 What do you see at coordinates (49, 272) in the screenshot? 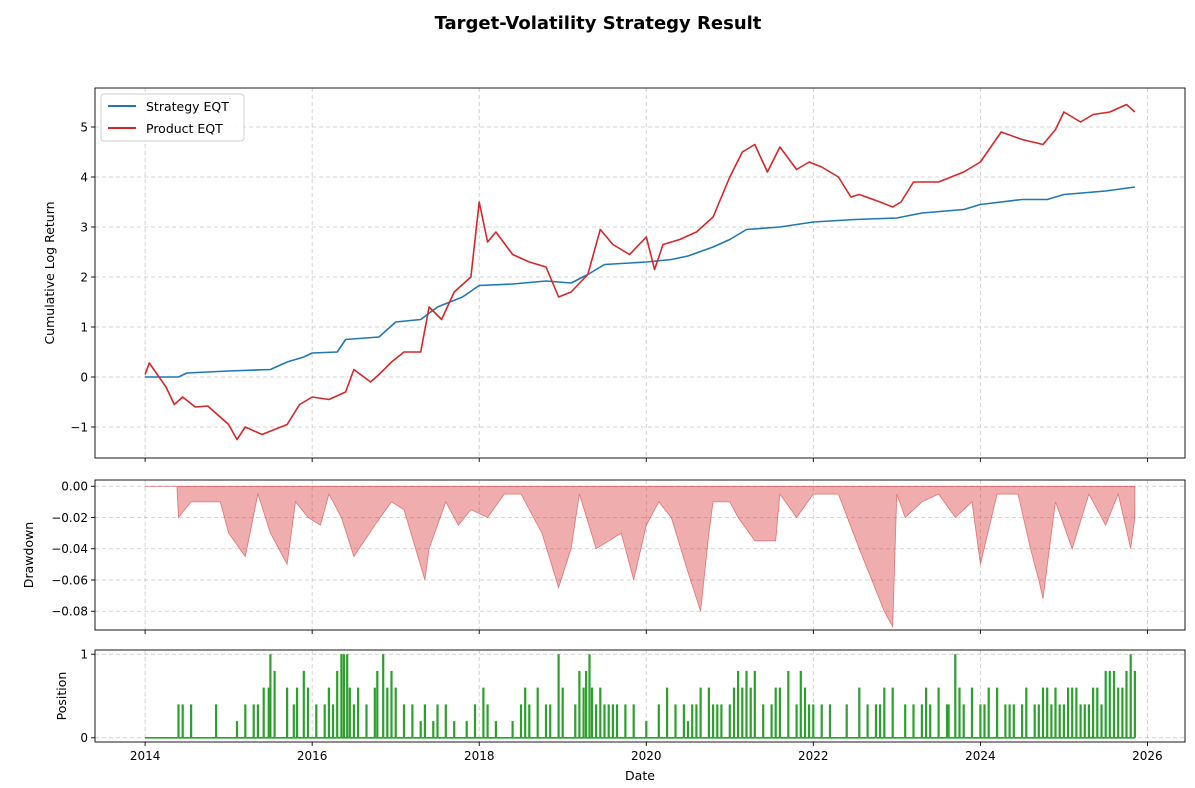
I see `equity-ylabel: Cumulative Log Return` at bounding box center [49, 272].